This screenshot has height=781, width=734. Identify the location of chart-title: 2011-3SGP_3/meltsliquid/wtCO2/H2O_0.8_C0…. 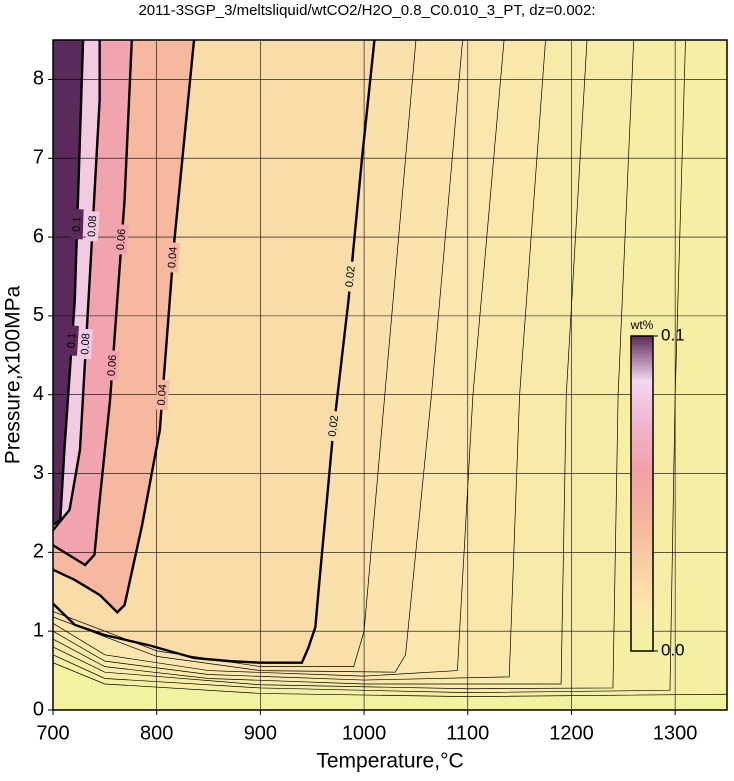
(366, 10).